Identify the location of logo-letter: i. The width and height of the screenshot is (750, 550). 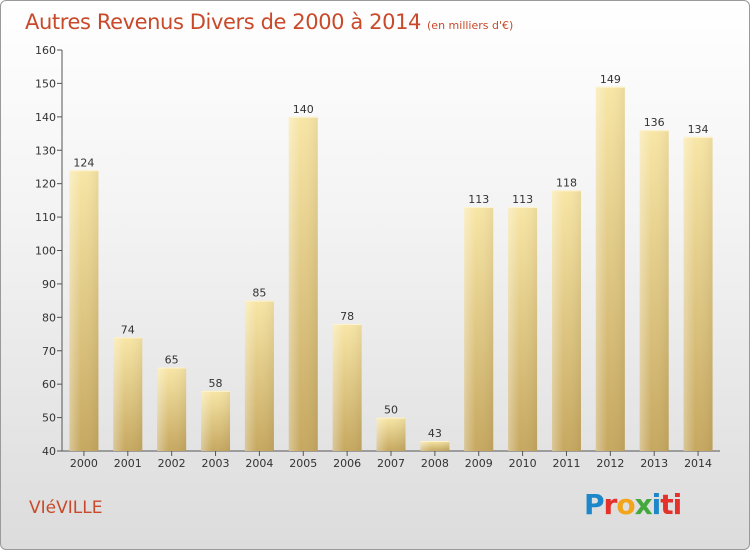
(656, 504).